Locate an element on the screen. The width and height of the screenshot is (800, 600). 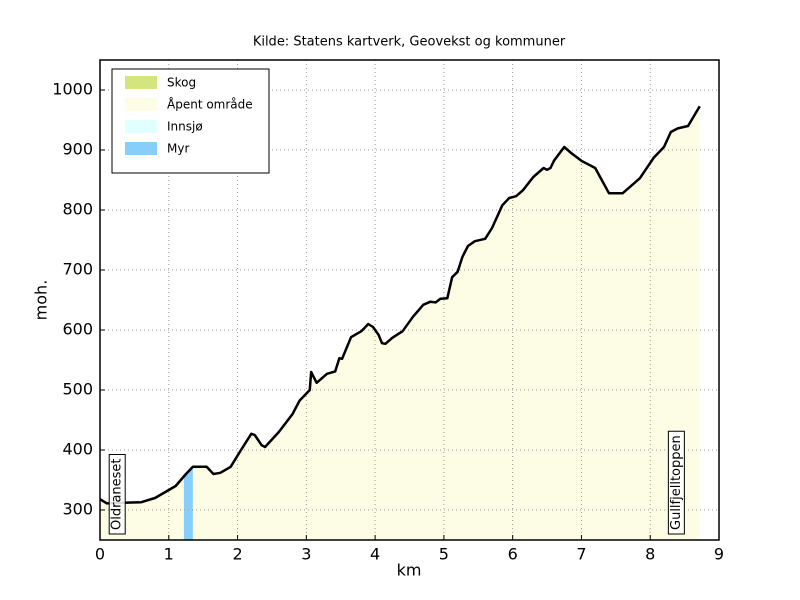
x-tick-label: 7 is located at coordinates (581, 554).